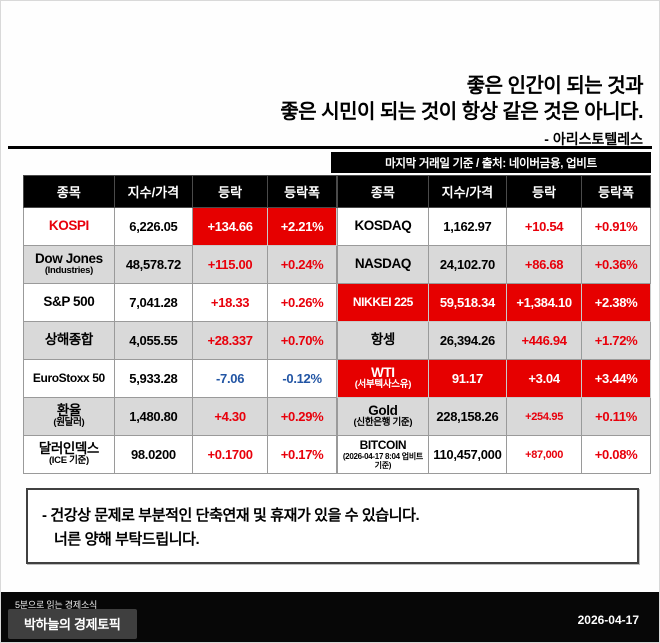 Image resolution: width=660 pixels, height=643 pixels. I want to click on price-cell: 6,226.05, so click(153, 226).